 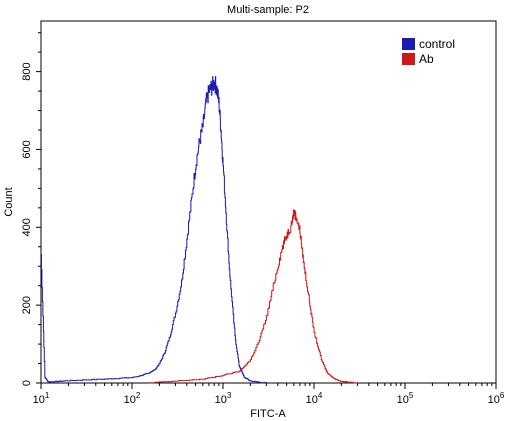 What do you see at coordinates (9, 201) in the screenshot?
I see `y-axis-title: Count` at bounding box center [9, 201].